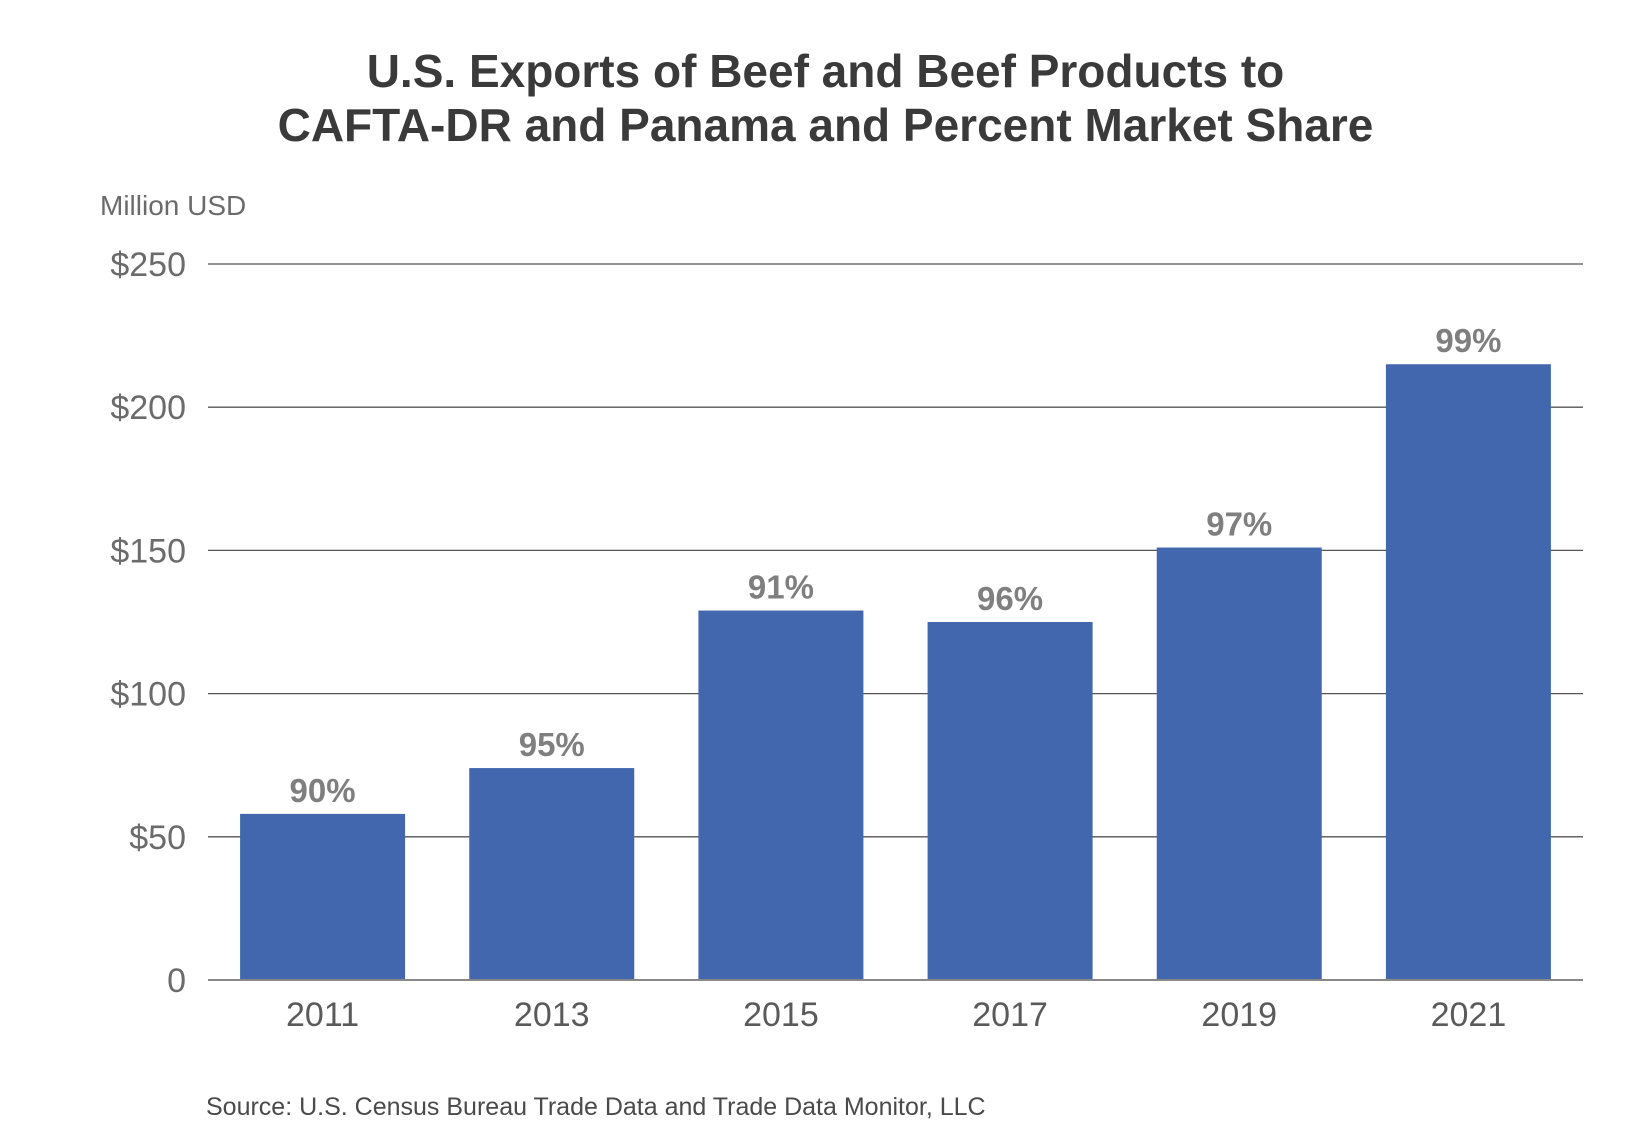 The image size is (1651, 1144). I want to click on data-label-2019: 97%, so click(1239, 524).